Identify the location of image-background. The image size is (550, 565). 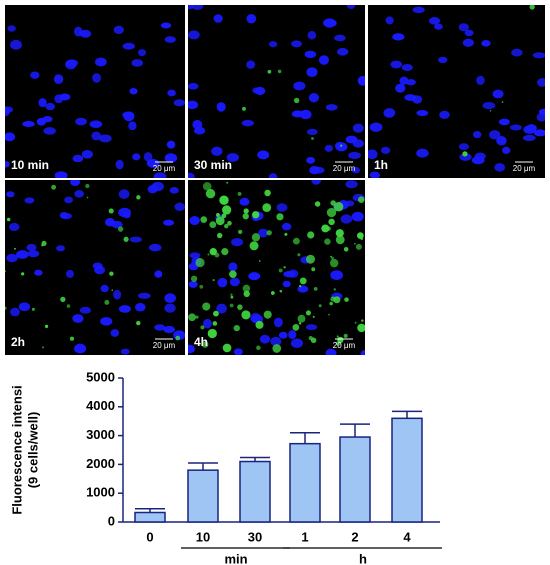
(95, 91).